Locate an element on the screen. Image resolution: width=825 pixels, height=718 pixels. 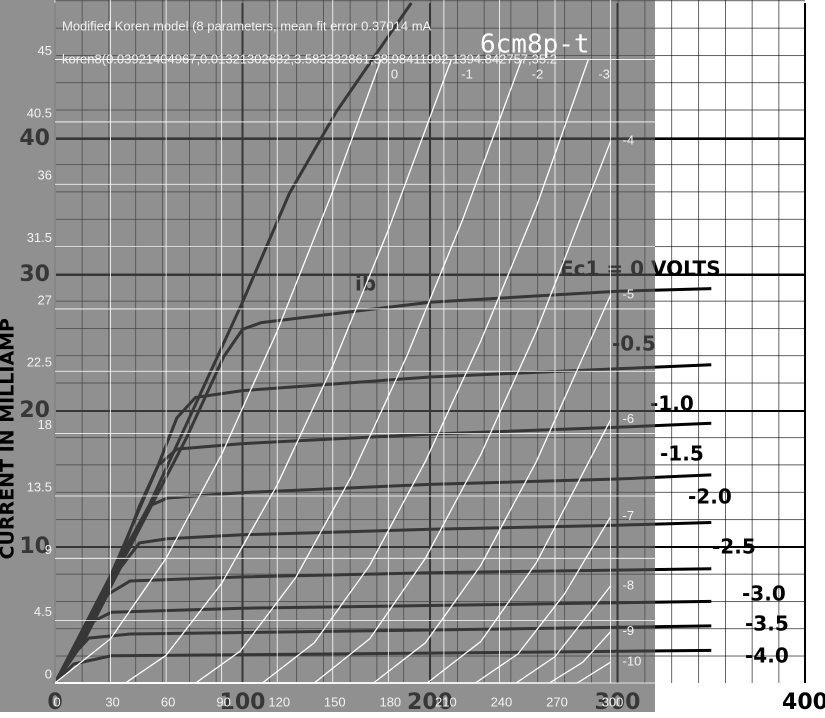
curve-label: -1 is located at coordinates (467, 73).